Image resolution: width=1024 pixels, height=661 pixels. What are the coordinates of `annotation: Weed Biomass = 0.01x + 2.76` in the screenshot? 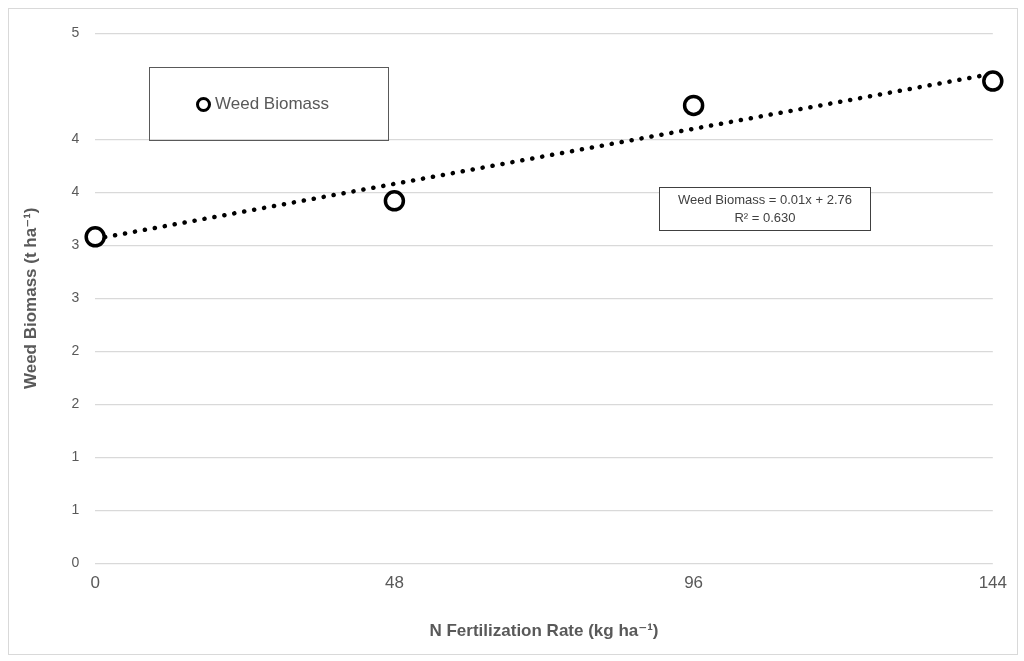 It's located at (765, 200).